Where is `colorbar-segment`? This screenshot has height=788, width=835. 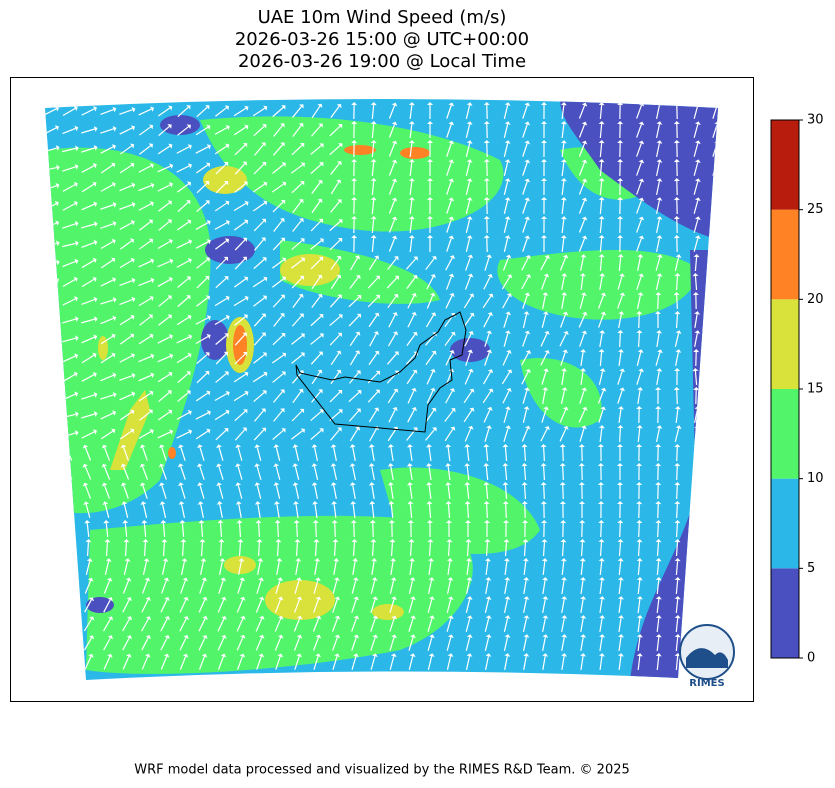 colorbar-segment is located at coordinates (785, 165).